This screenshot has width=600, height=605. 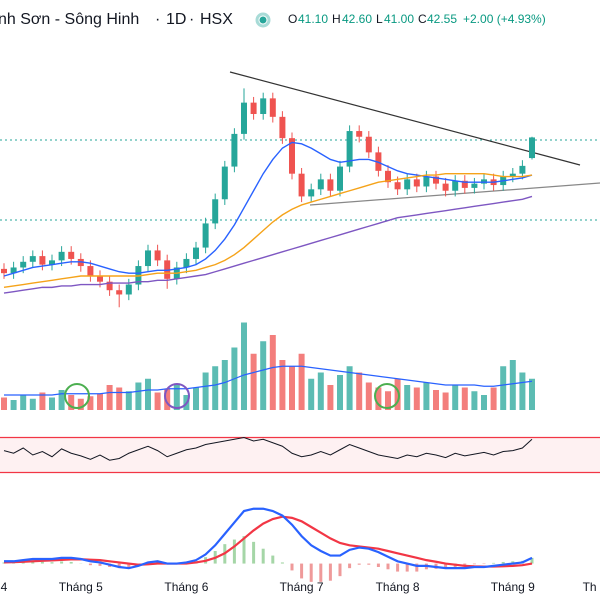 I want to click on sep: ·, so click(x=157, y=19).